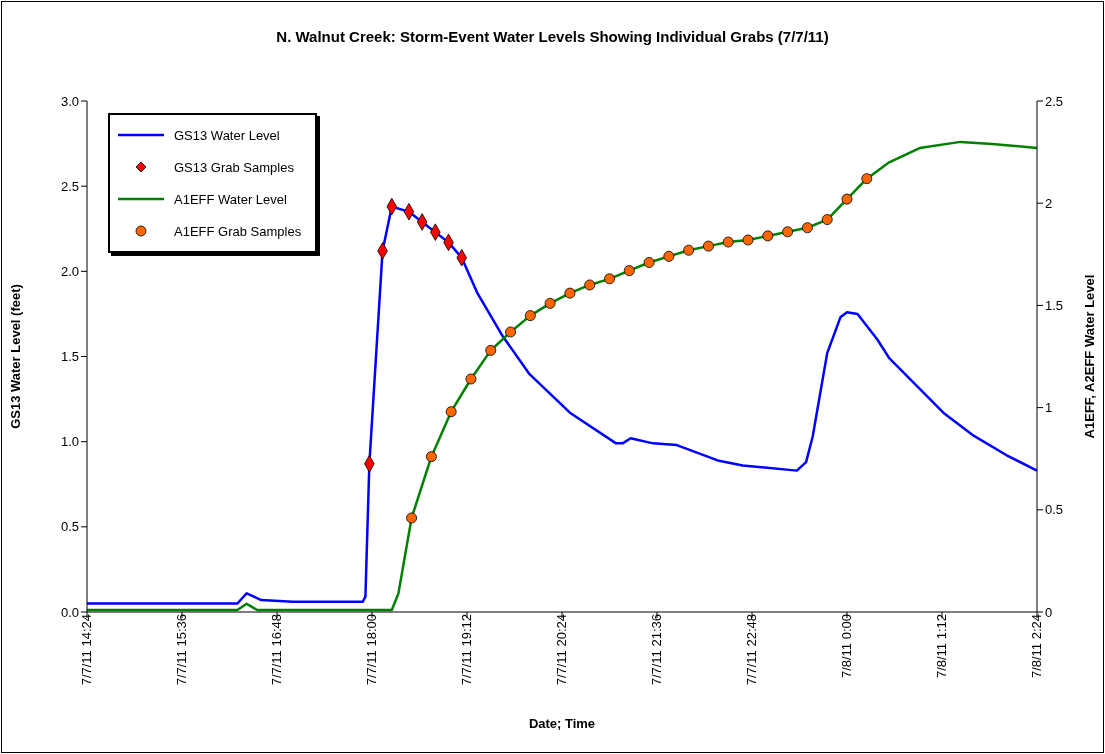 The width and height of the screenshot is (1105, 754). I want to click on legend-label: GS13 Grab Samples, so click(234, 167).